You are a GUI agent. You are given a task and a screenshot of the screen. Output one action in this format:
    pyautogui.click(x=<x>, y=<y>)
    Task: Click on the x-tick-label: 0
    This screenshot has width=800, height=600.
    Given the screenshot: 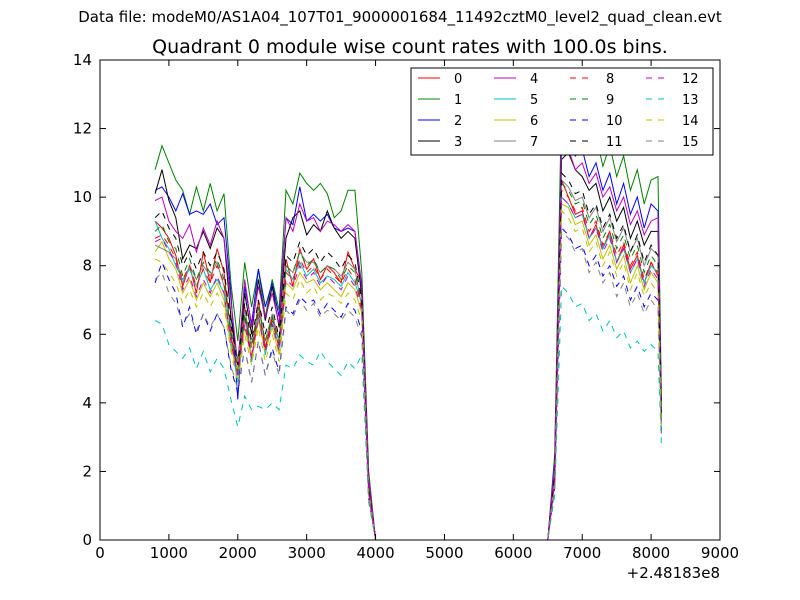 What is the action you would take?
    pyautogui.click(x=100, y=553)
    